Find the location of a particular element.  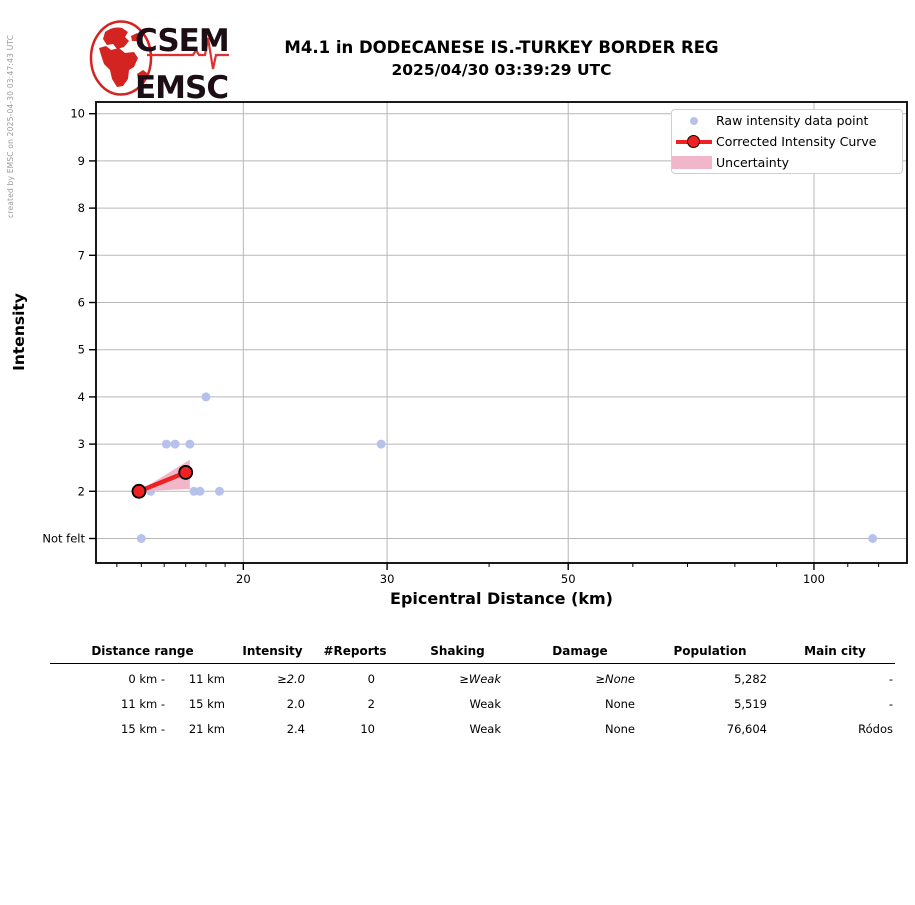

x-tick-label: 100 is located at coordinates (814, 579).